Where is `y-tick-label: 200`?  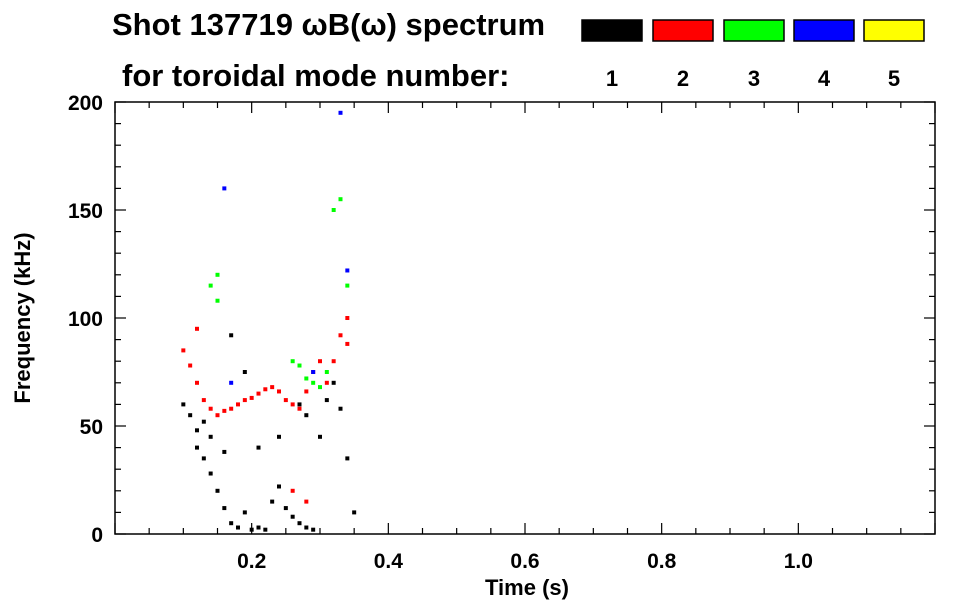 y-tick-label: 200 is located at coordinates (85, 103).